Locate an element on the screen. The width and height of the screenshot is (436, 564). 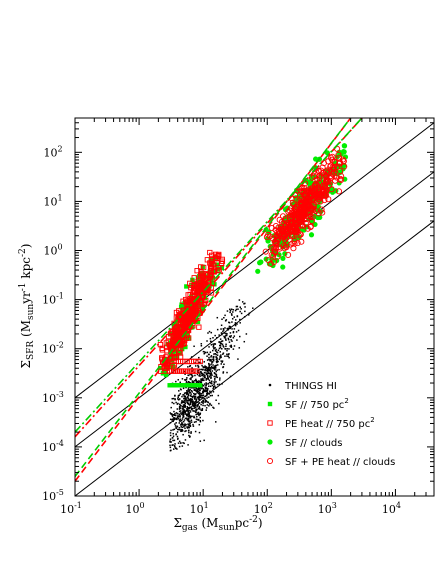
x-tick-label: 104 is located at coordinates (391, 508).